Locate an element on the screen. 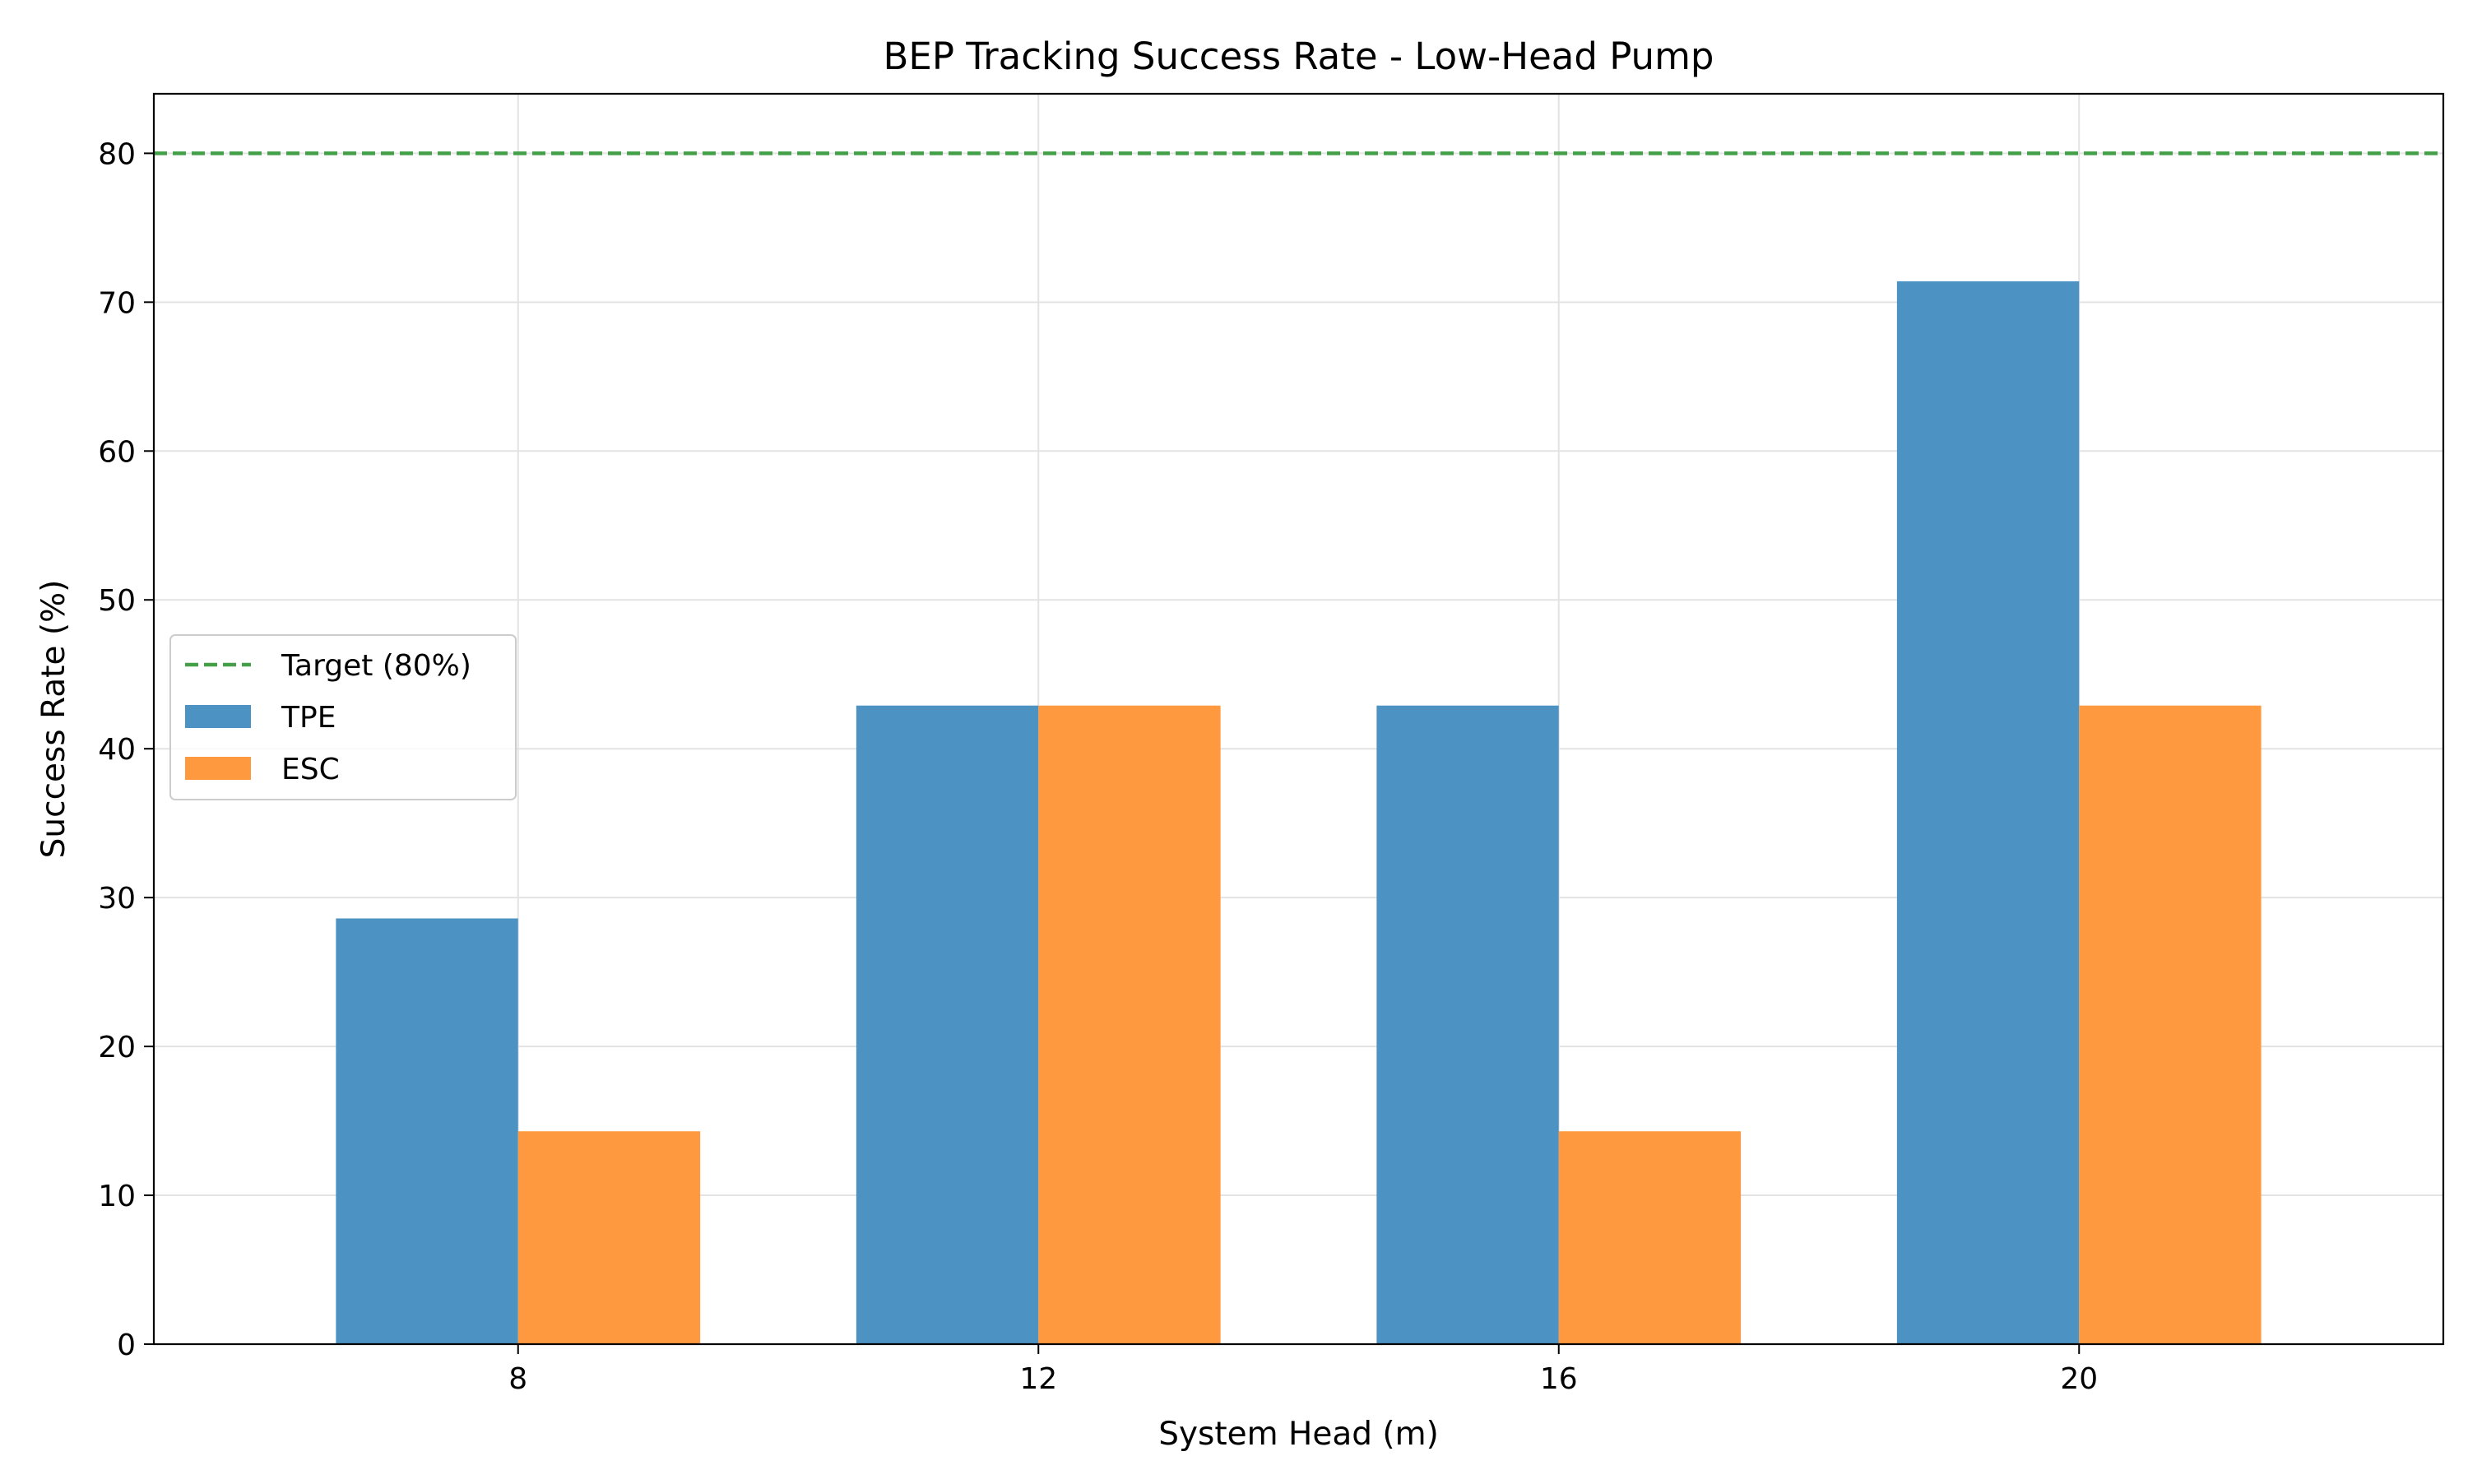  y-tick-label: 0 is located at coordinates (126, 1345).